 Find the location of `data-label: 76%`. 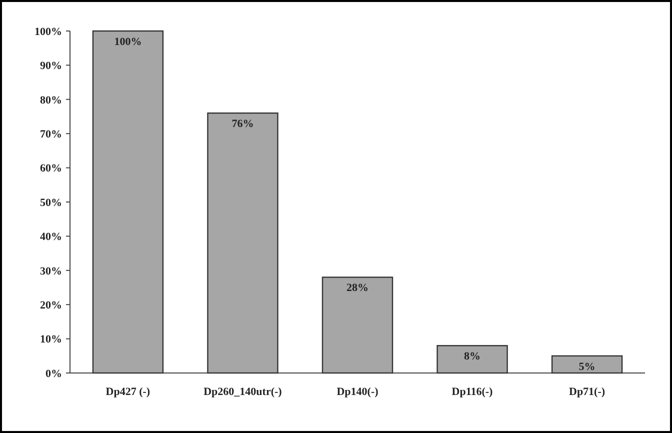

data-label: 76% is located at coordinates (243, 124).